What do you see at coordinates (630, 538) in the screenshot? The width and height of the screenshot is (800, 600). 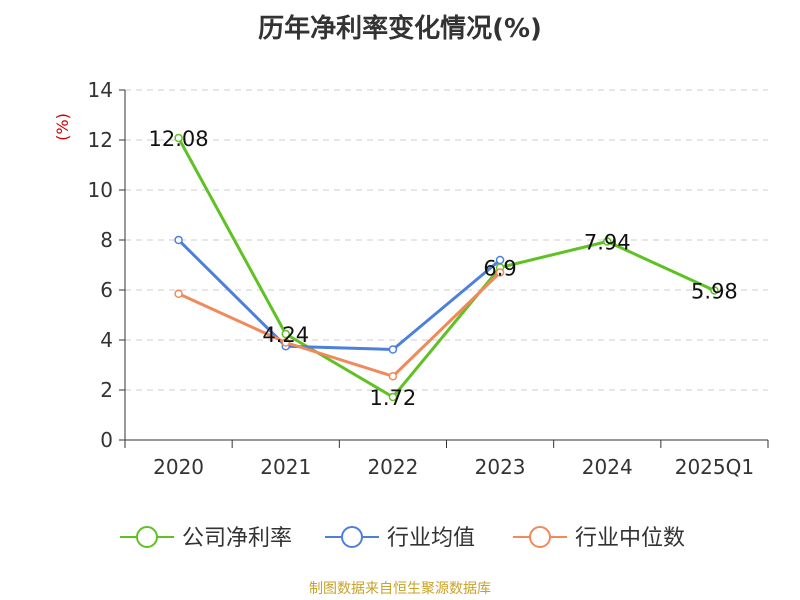 I see `legend-label: 行业中位数` at bounding box center [630, 538].